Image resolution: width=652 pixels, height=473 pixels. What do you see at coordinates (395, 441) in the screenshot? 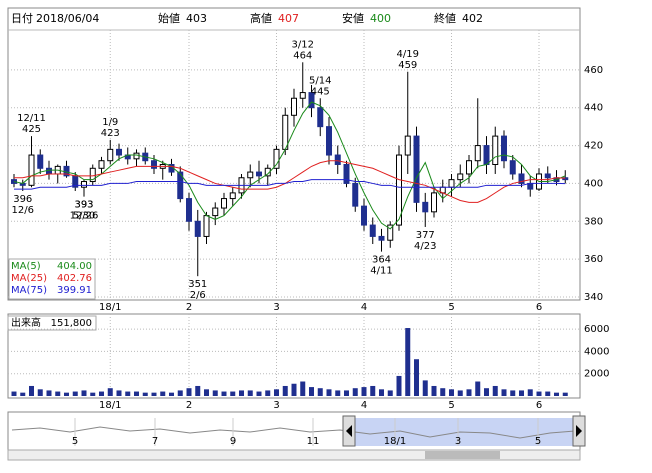
I see `navigator-label: 18/1` at bounding box center [395, 441].